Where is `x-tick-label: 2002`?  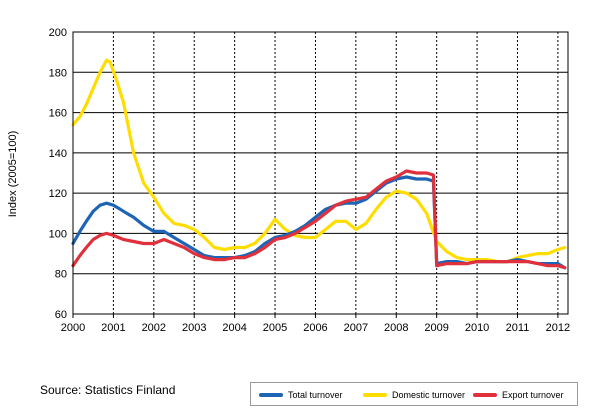 x-tick-label: 2002 is located at coordinates (154, 328).